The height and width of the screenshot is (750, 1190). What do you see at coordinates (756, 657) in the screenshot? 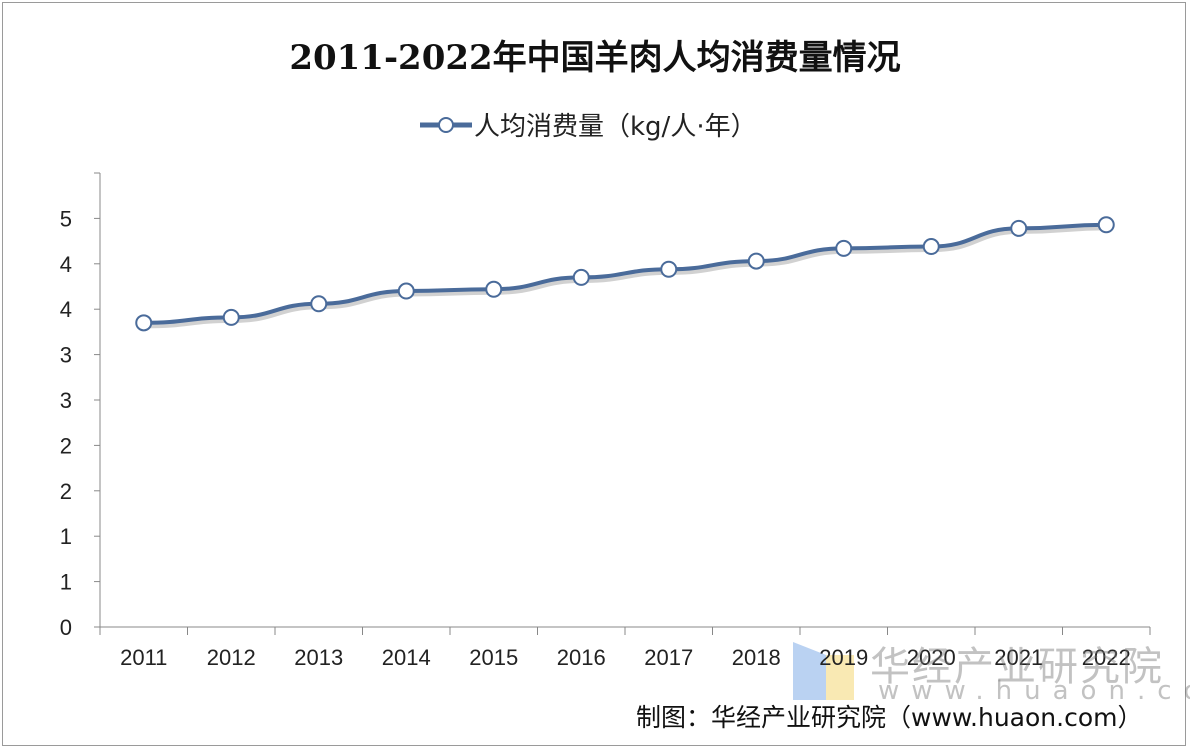
I see `x-tick-label: 2018` at bounding box center [756, 657].